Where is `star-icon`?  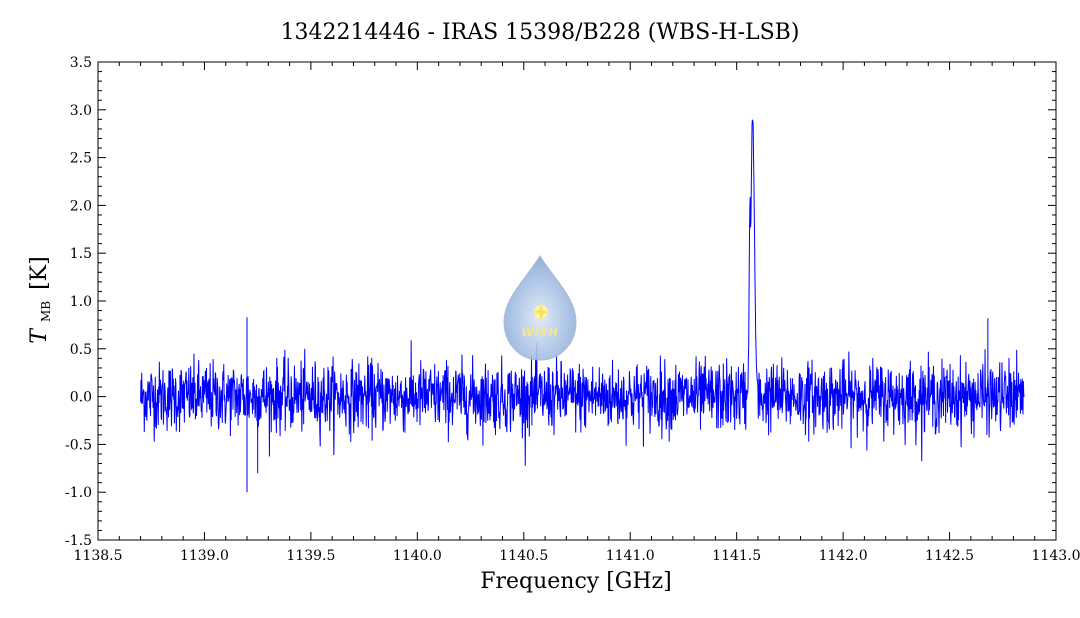
star-icon is located at coordinates (541, 312).